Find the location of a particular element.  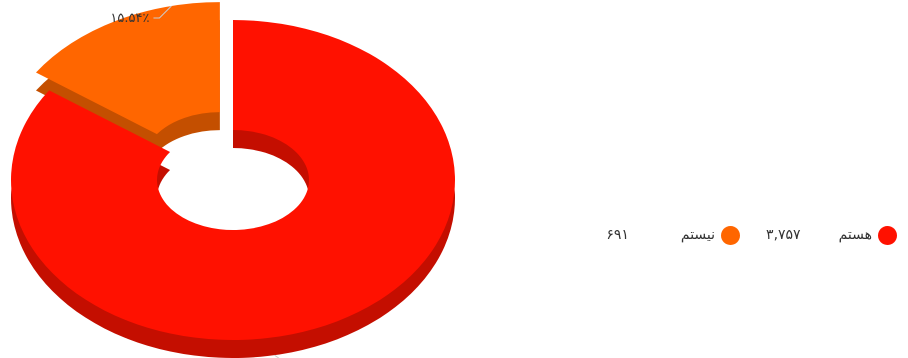

slice-percent-label-nistam: ۱۵.۵۴٪ is located at coordinates (129, 18).